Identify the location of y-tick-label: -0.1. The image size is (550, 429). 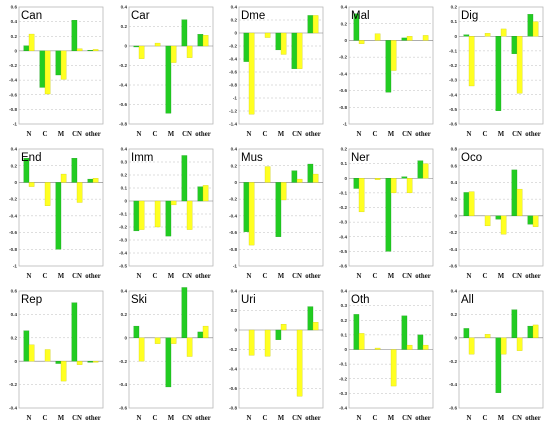
(343, 364).